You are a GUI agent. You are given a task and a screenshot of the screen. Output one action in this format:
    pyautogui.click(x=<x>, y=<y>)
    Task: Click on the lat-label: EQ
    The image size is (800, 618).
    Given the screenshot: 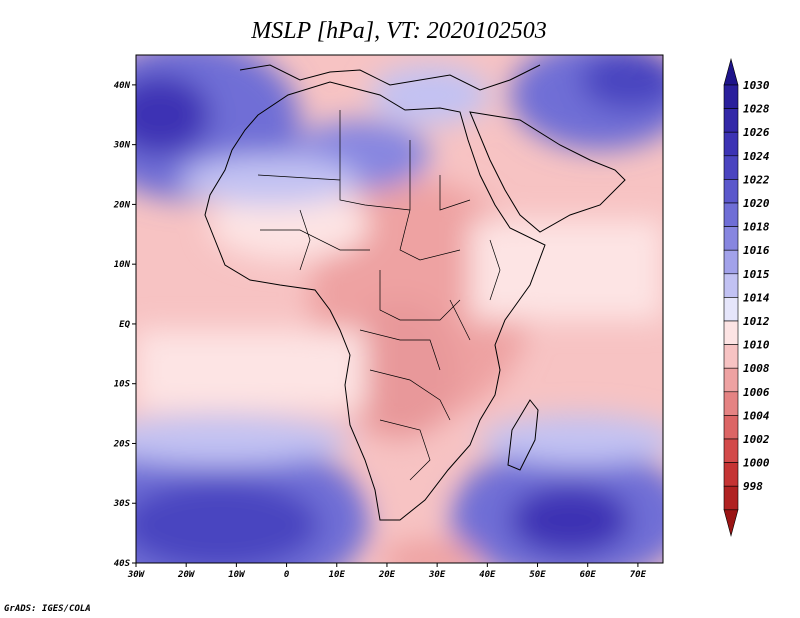 What is the action you would take?
    pyautogui.click(x=124, y=325)
    